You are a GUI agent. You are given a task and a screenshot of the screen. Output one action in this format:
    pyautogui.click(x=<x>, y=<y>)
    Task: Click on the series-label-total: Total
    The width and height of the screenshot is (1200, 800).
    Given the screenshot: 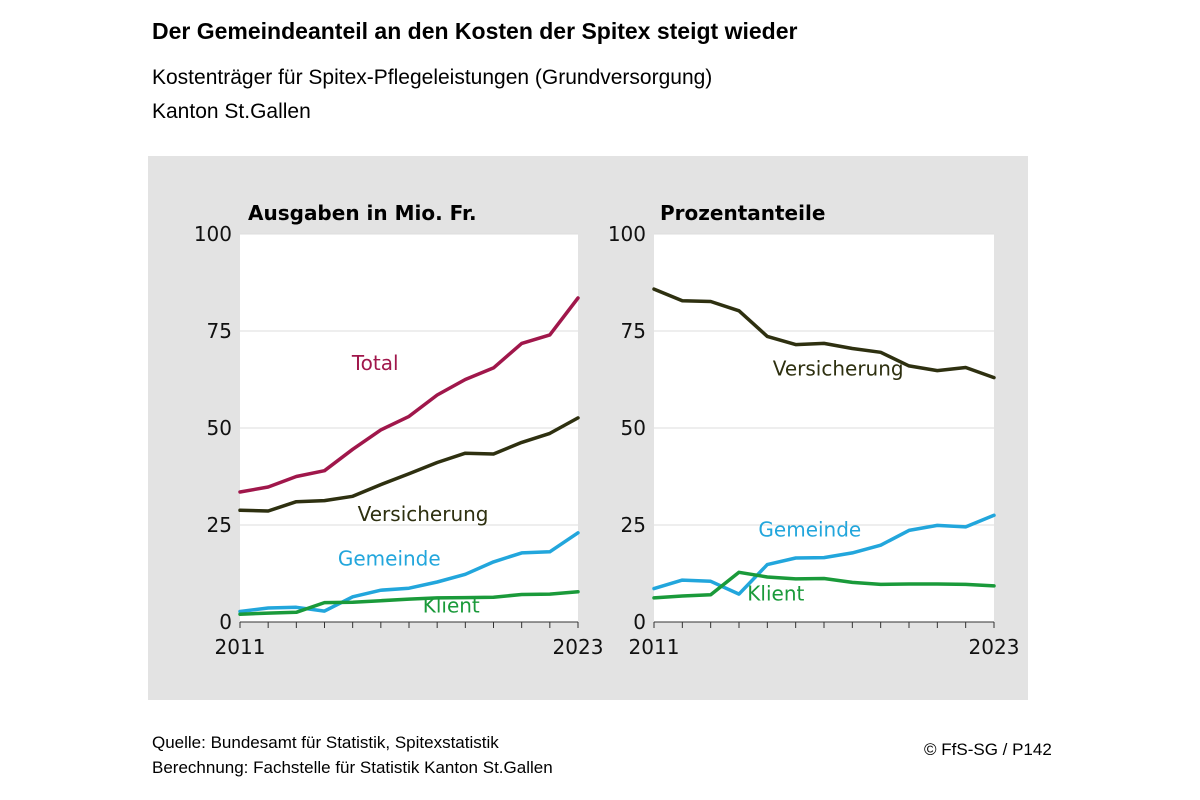 What is the action you would take?
    pyautogui.click(x=375, y=363)
    